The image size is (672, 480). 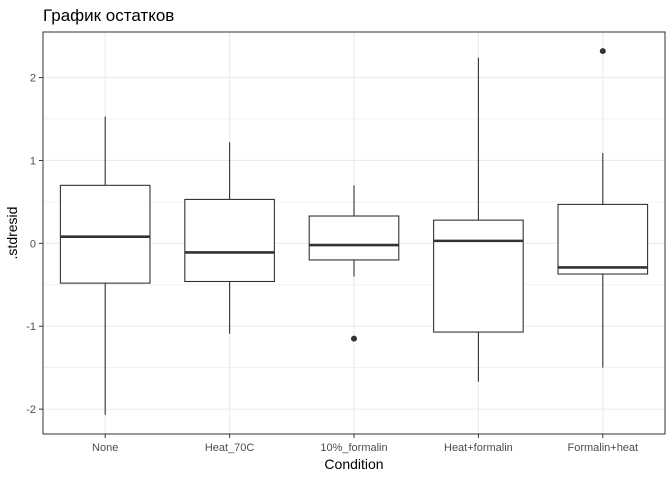 What do you see at coordinates (478, 448) in the screenshot?
I see `x-tick-label: Heat+formalin` at bounding box center [478, 448].